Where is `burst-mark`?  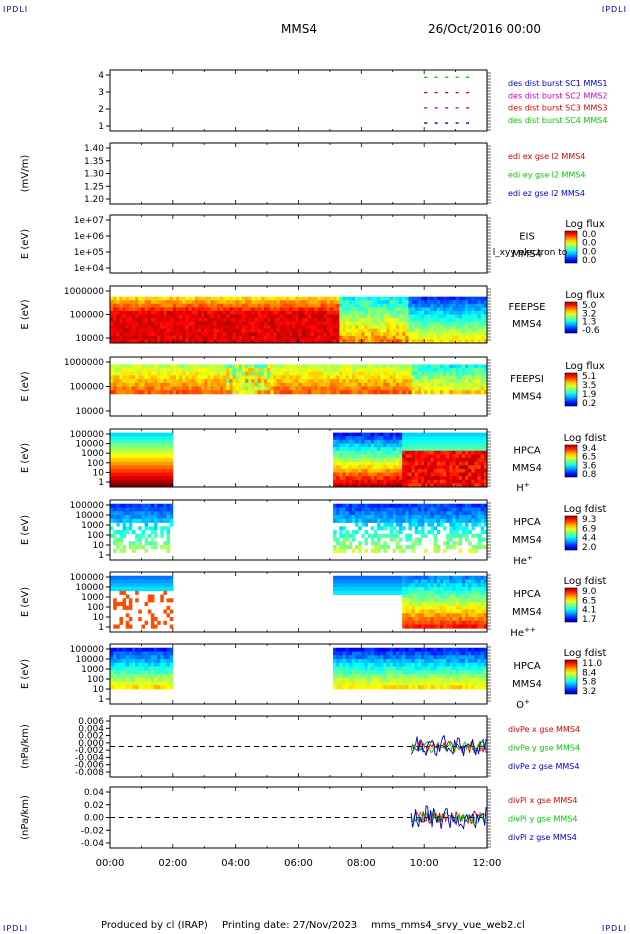 burst-mark is located at coordinates (436, 108).